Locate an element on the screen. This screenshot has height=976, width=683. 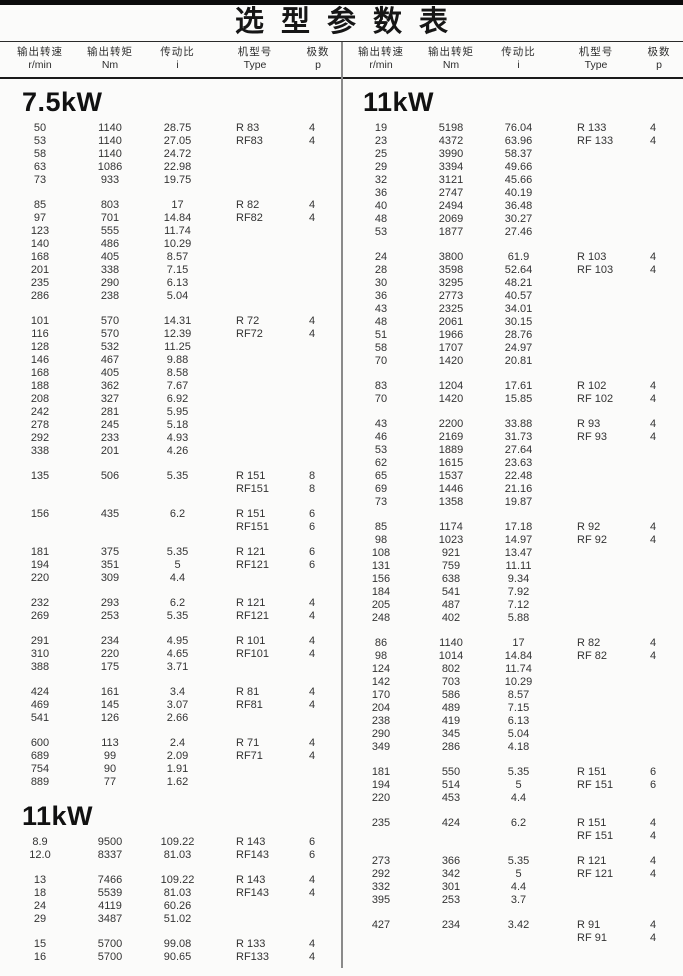
model-group: 156 435 6.2 R 151 6 RF151 6 is located at coordinates (170, 521).